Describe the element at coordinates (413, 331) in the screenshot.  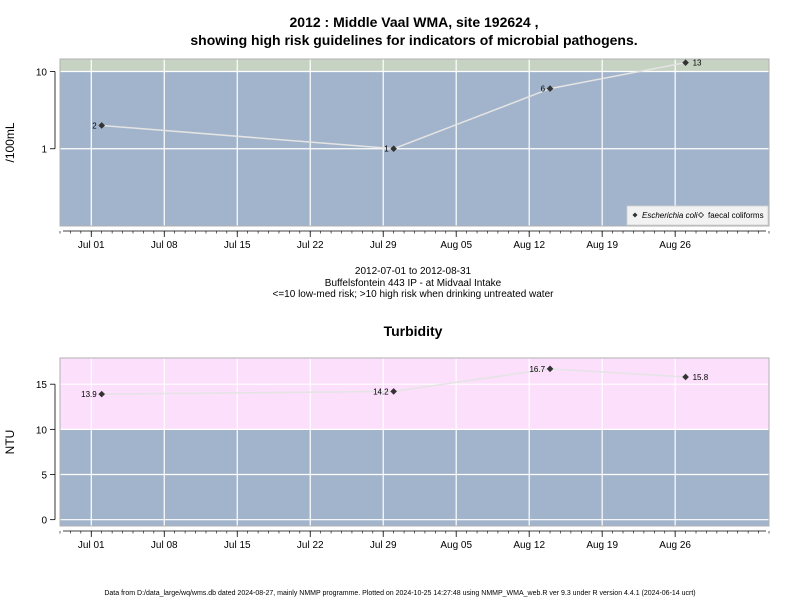
I see `turbidity-title: Turbidity` at that location.